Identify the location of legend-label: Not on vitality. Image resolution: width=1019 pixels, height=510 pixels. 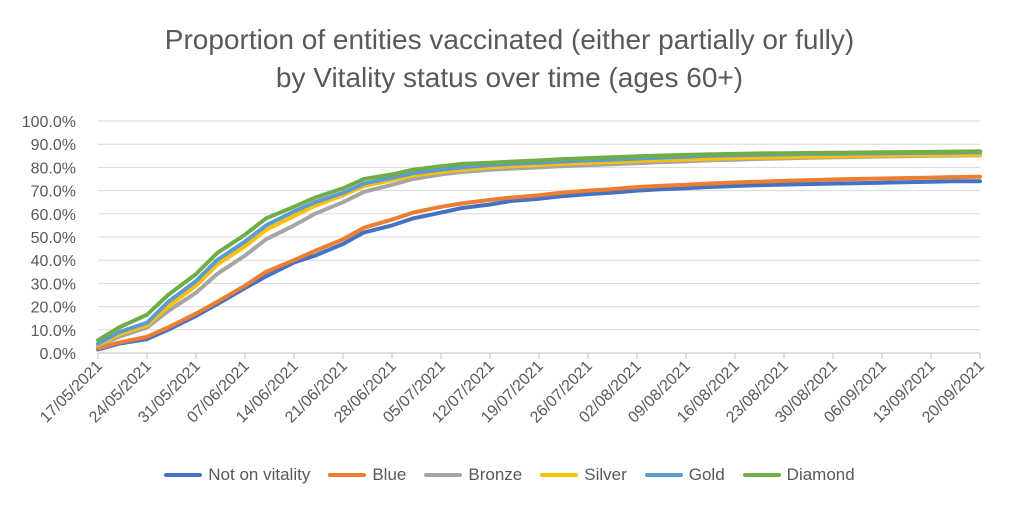
(259, 474).